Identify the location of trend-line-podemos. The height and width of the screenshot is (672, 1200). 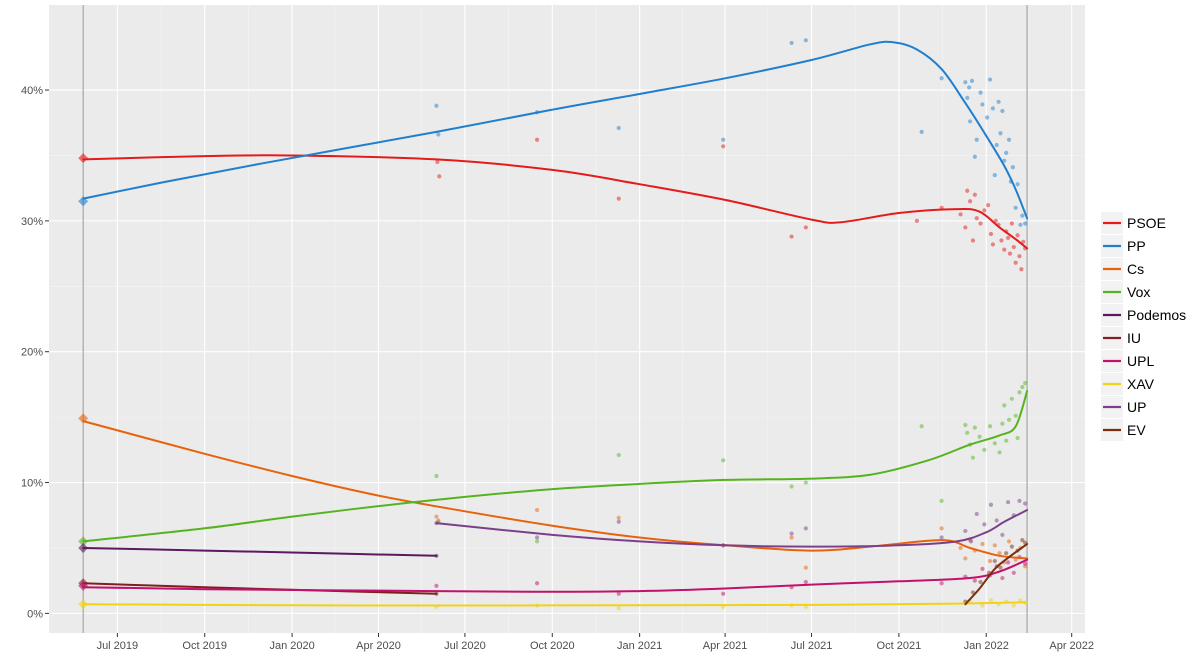
(260, 552).